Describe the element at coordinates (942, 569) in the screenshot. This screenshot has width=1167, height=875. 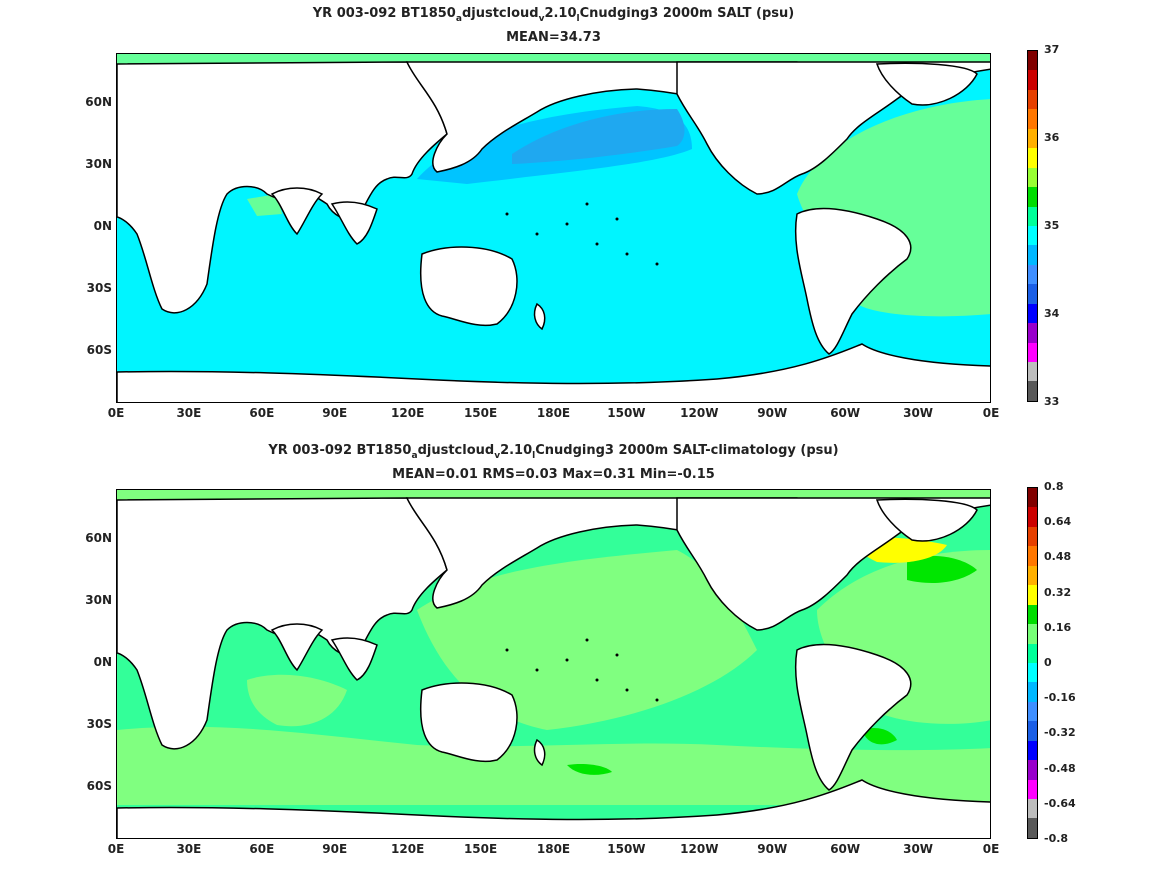
I see `anomaly-strong-labsea` at that location.